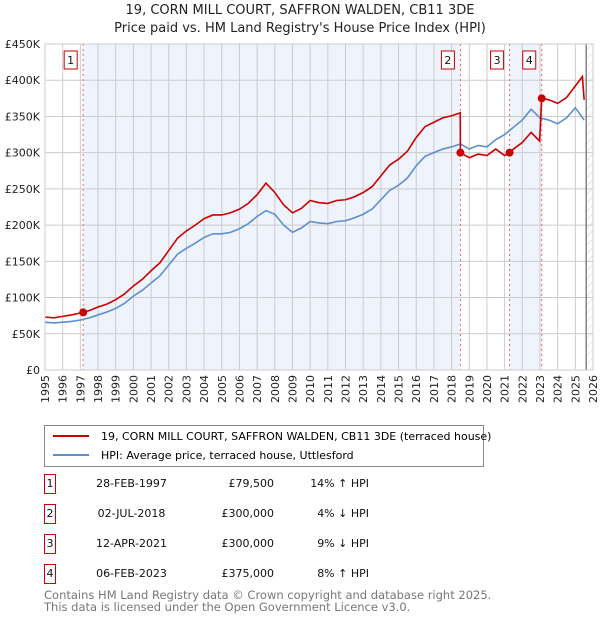  Describe the element at coordinates (399, 389) in the screenshot. I see `x-tick-label: 2015` at that location.